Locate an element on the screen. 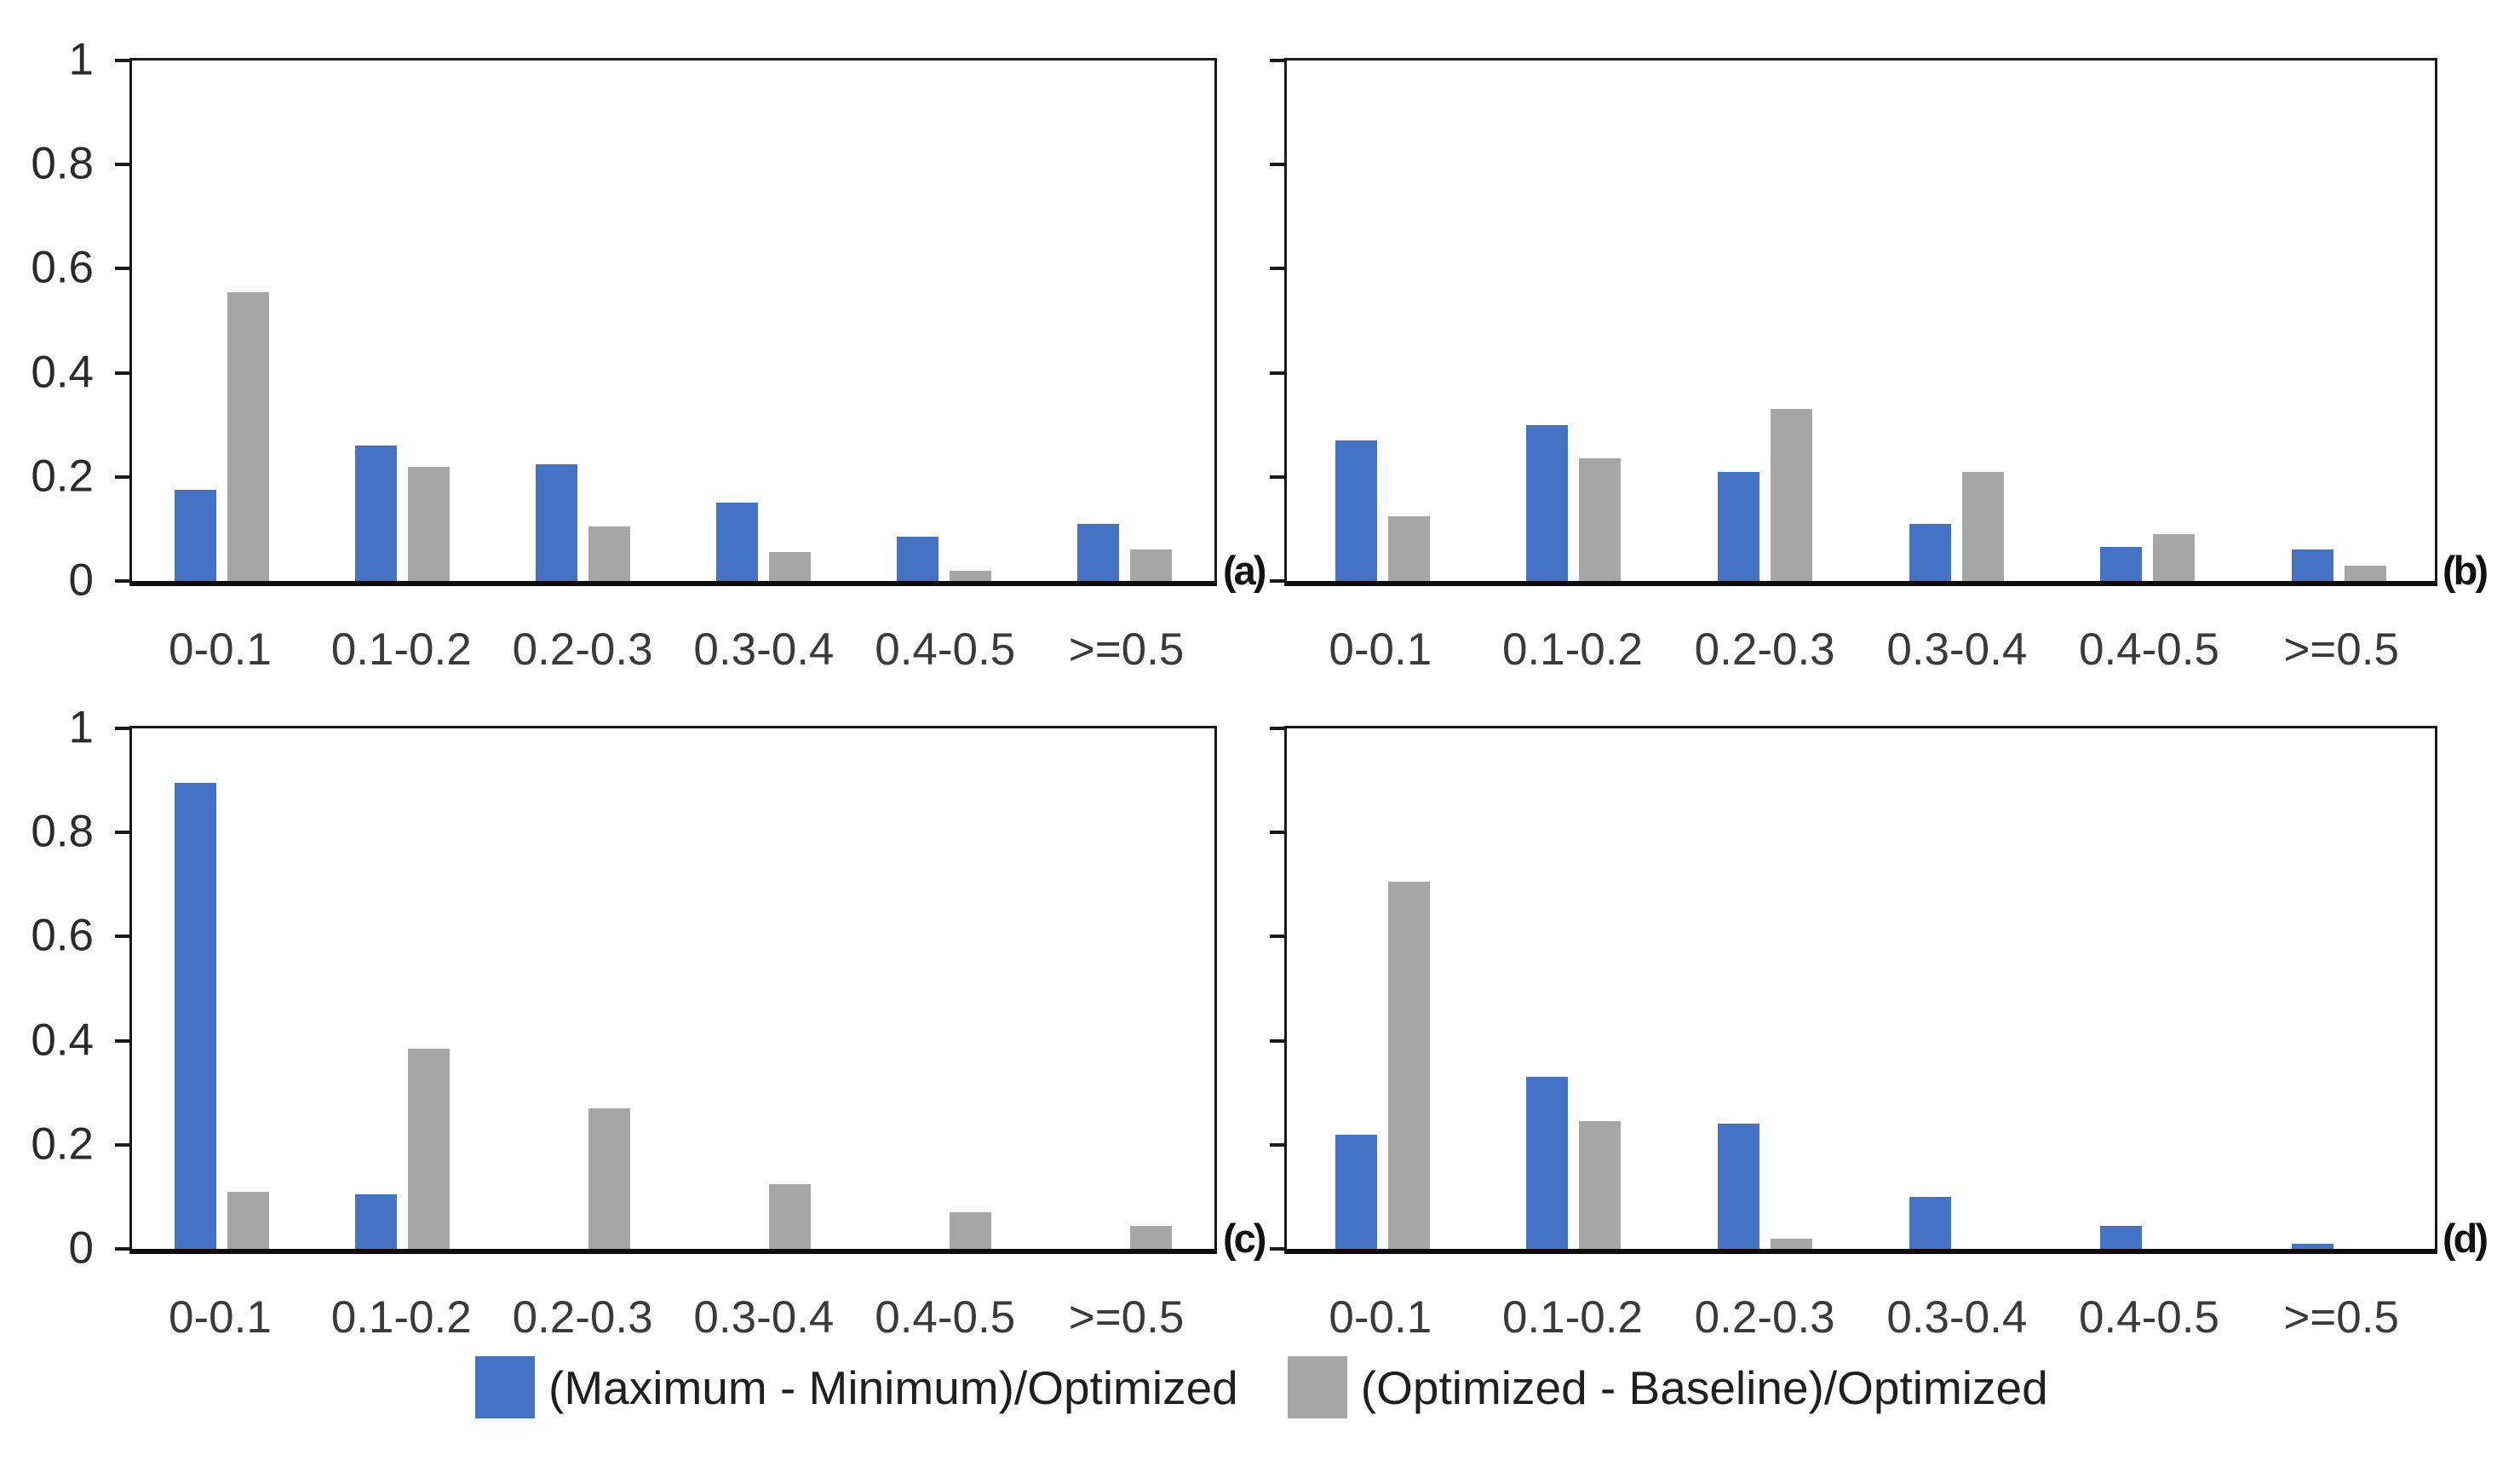 The image size is (2520, 1461). legend-item-opt-baseline: (Optimized - Baseline)/Optimized is located at coordinates (1668, 1387).